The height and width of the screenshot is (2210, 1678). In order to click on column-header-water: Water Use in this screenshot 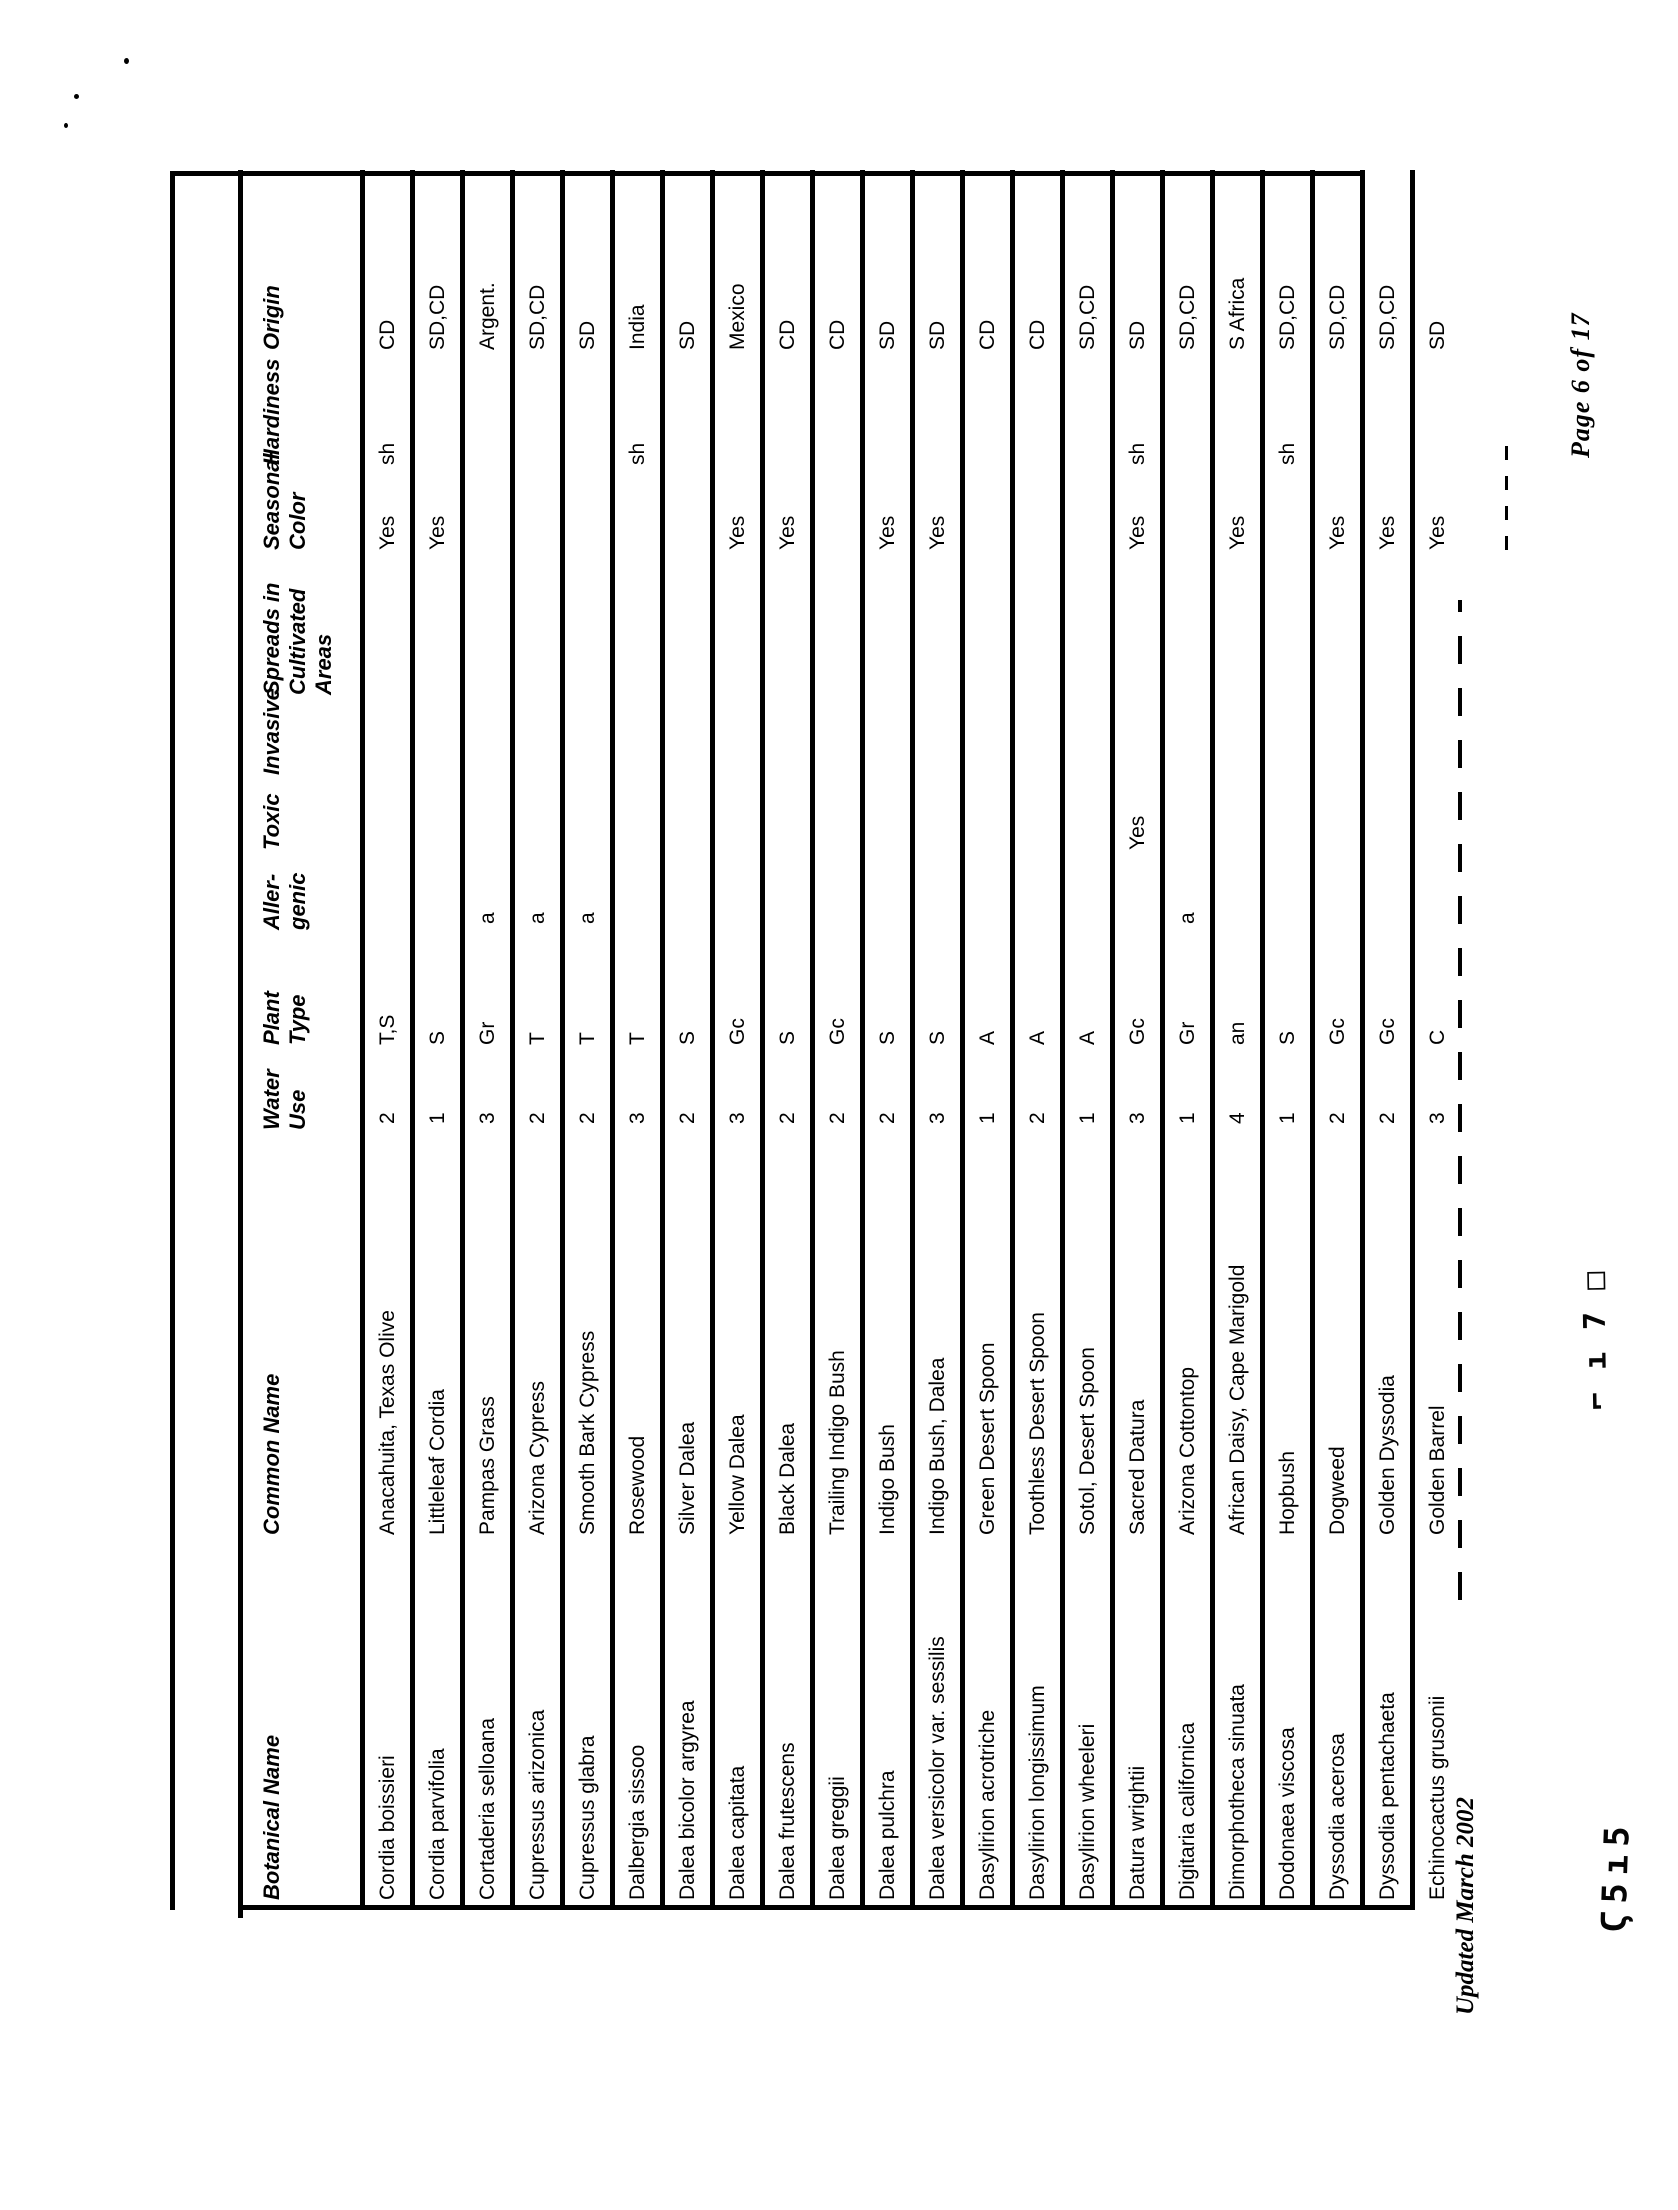, I will do `click(284, 1099)`.